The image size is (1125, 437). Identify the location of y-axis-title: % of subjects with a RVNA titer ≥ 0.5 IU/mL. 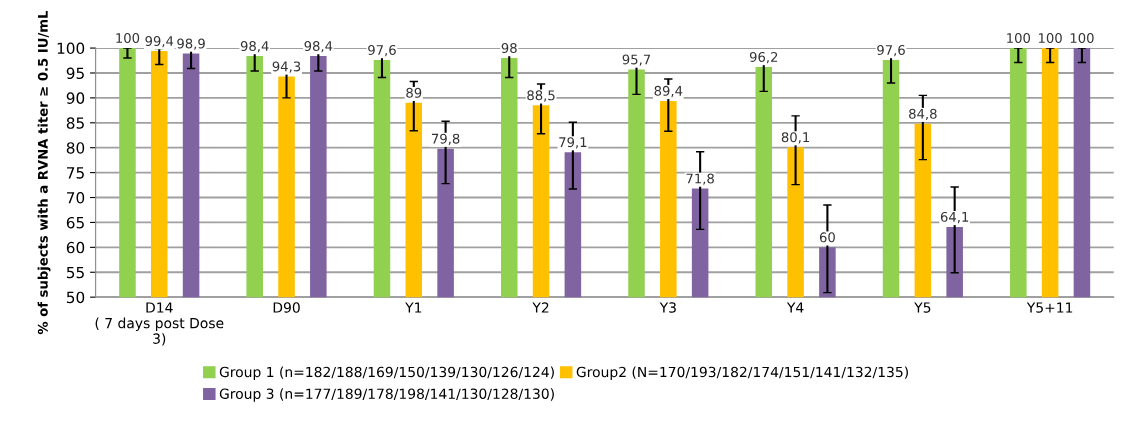
(44, 172).